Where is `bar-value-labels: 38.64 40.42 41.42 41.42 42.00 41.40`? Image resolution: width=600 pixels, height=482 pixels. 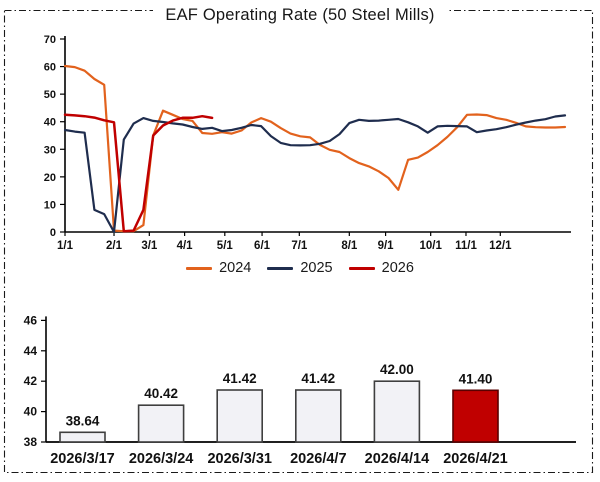 bar-value-labels: 38.64 40.42 41.42 41.42 42.00 41.40 is located at coordinates (279, 395).